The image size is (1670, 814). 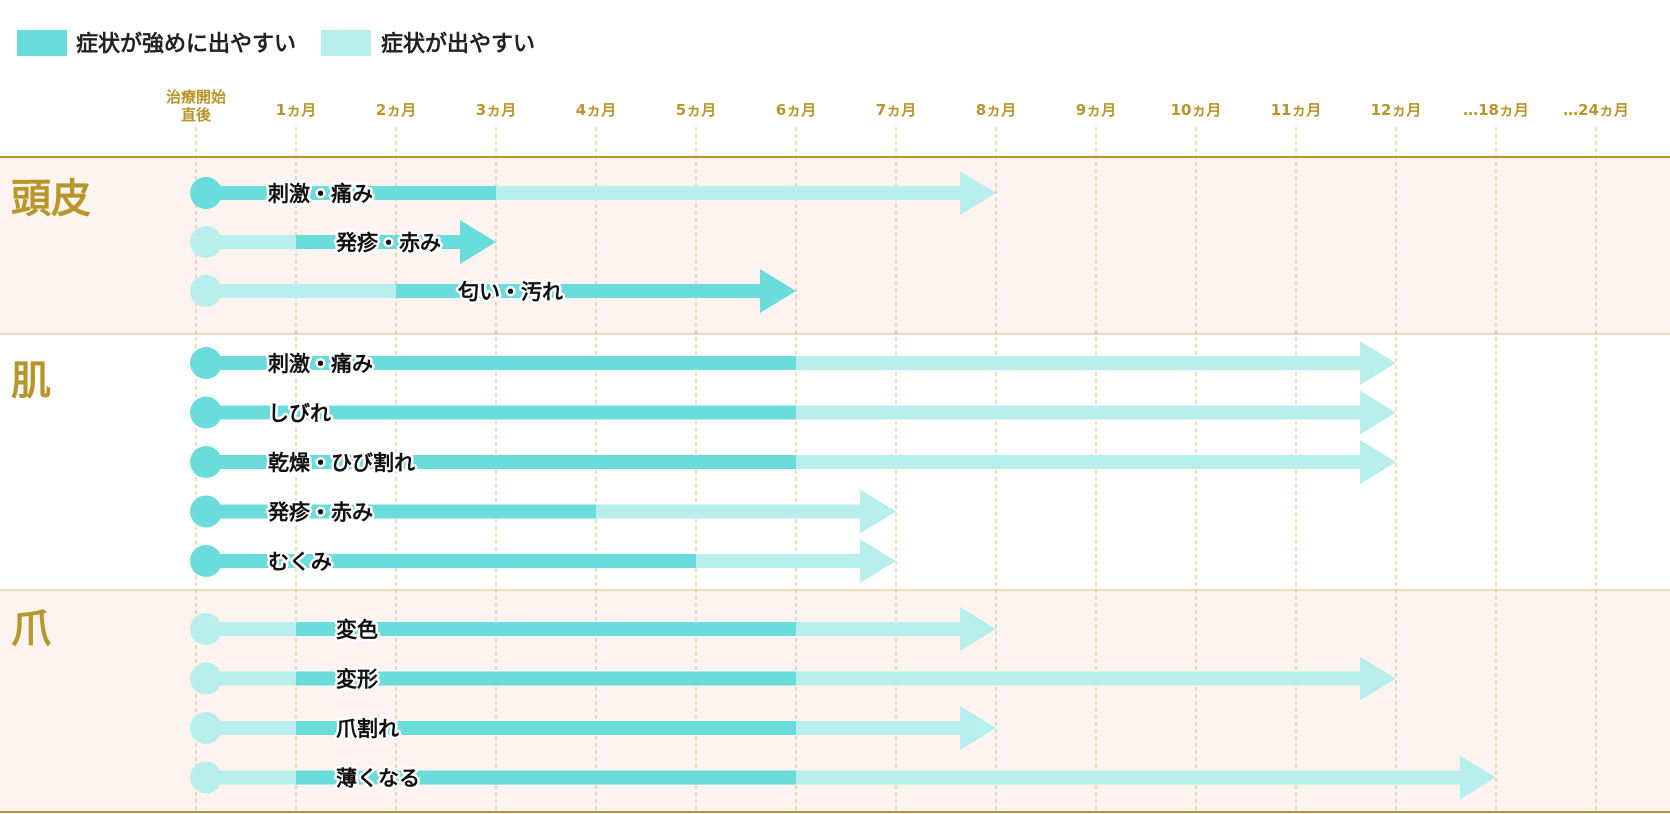 I want to click on legend-swatch-strong, so click(x=42, y=43).